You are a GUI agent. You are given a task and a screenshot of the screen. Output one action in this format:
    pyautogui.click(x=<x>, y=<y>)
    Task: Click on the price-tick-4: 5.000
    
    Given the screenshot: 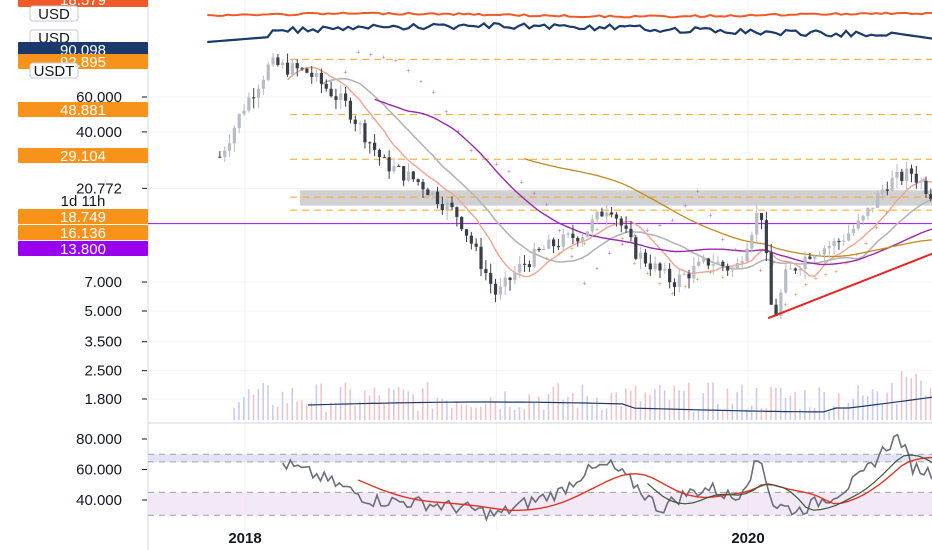 What is the action you would take?
    pyautogui.click(x=103, y=311)
    